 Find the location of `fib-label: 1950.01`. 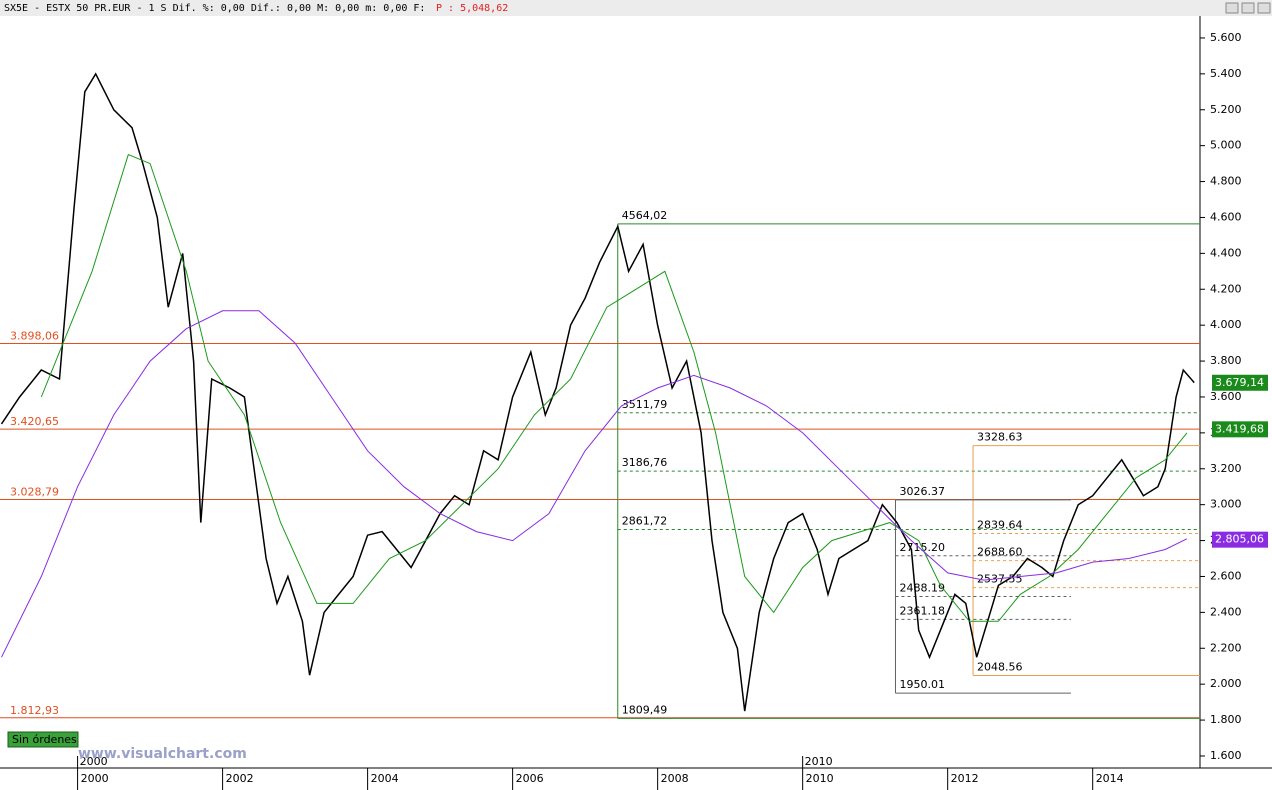

fib-label: 1950.01 is located at coordinates (922, 684).